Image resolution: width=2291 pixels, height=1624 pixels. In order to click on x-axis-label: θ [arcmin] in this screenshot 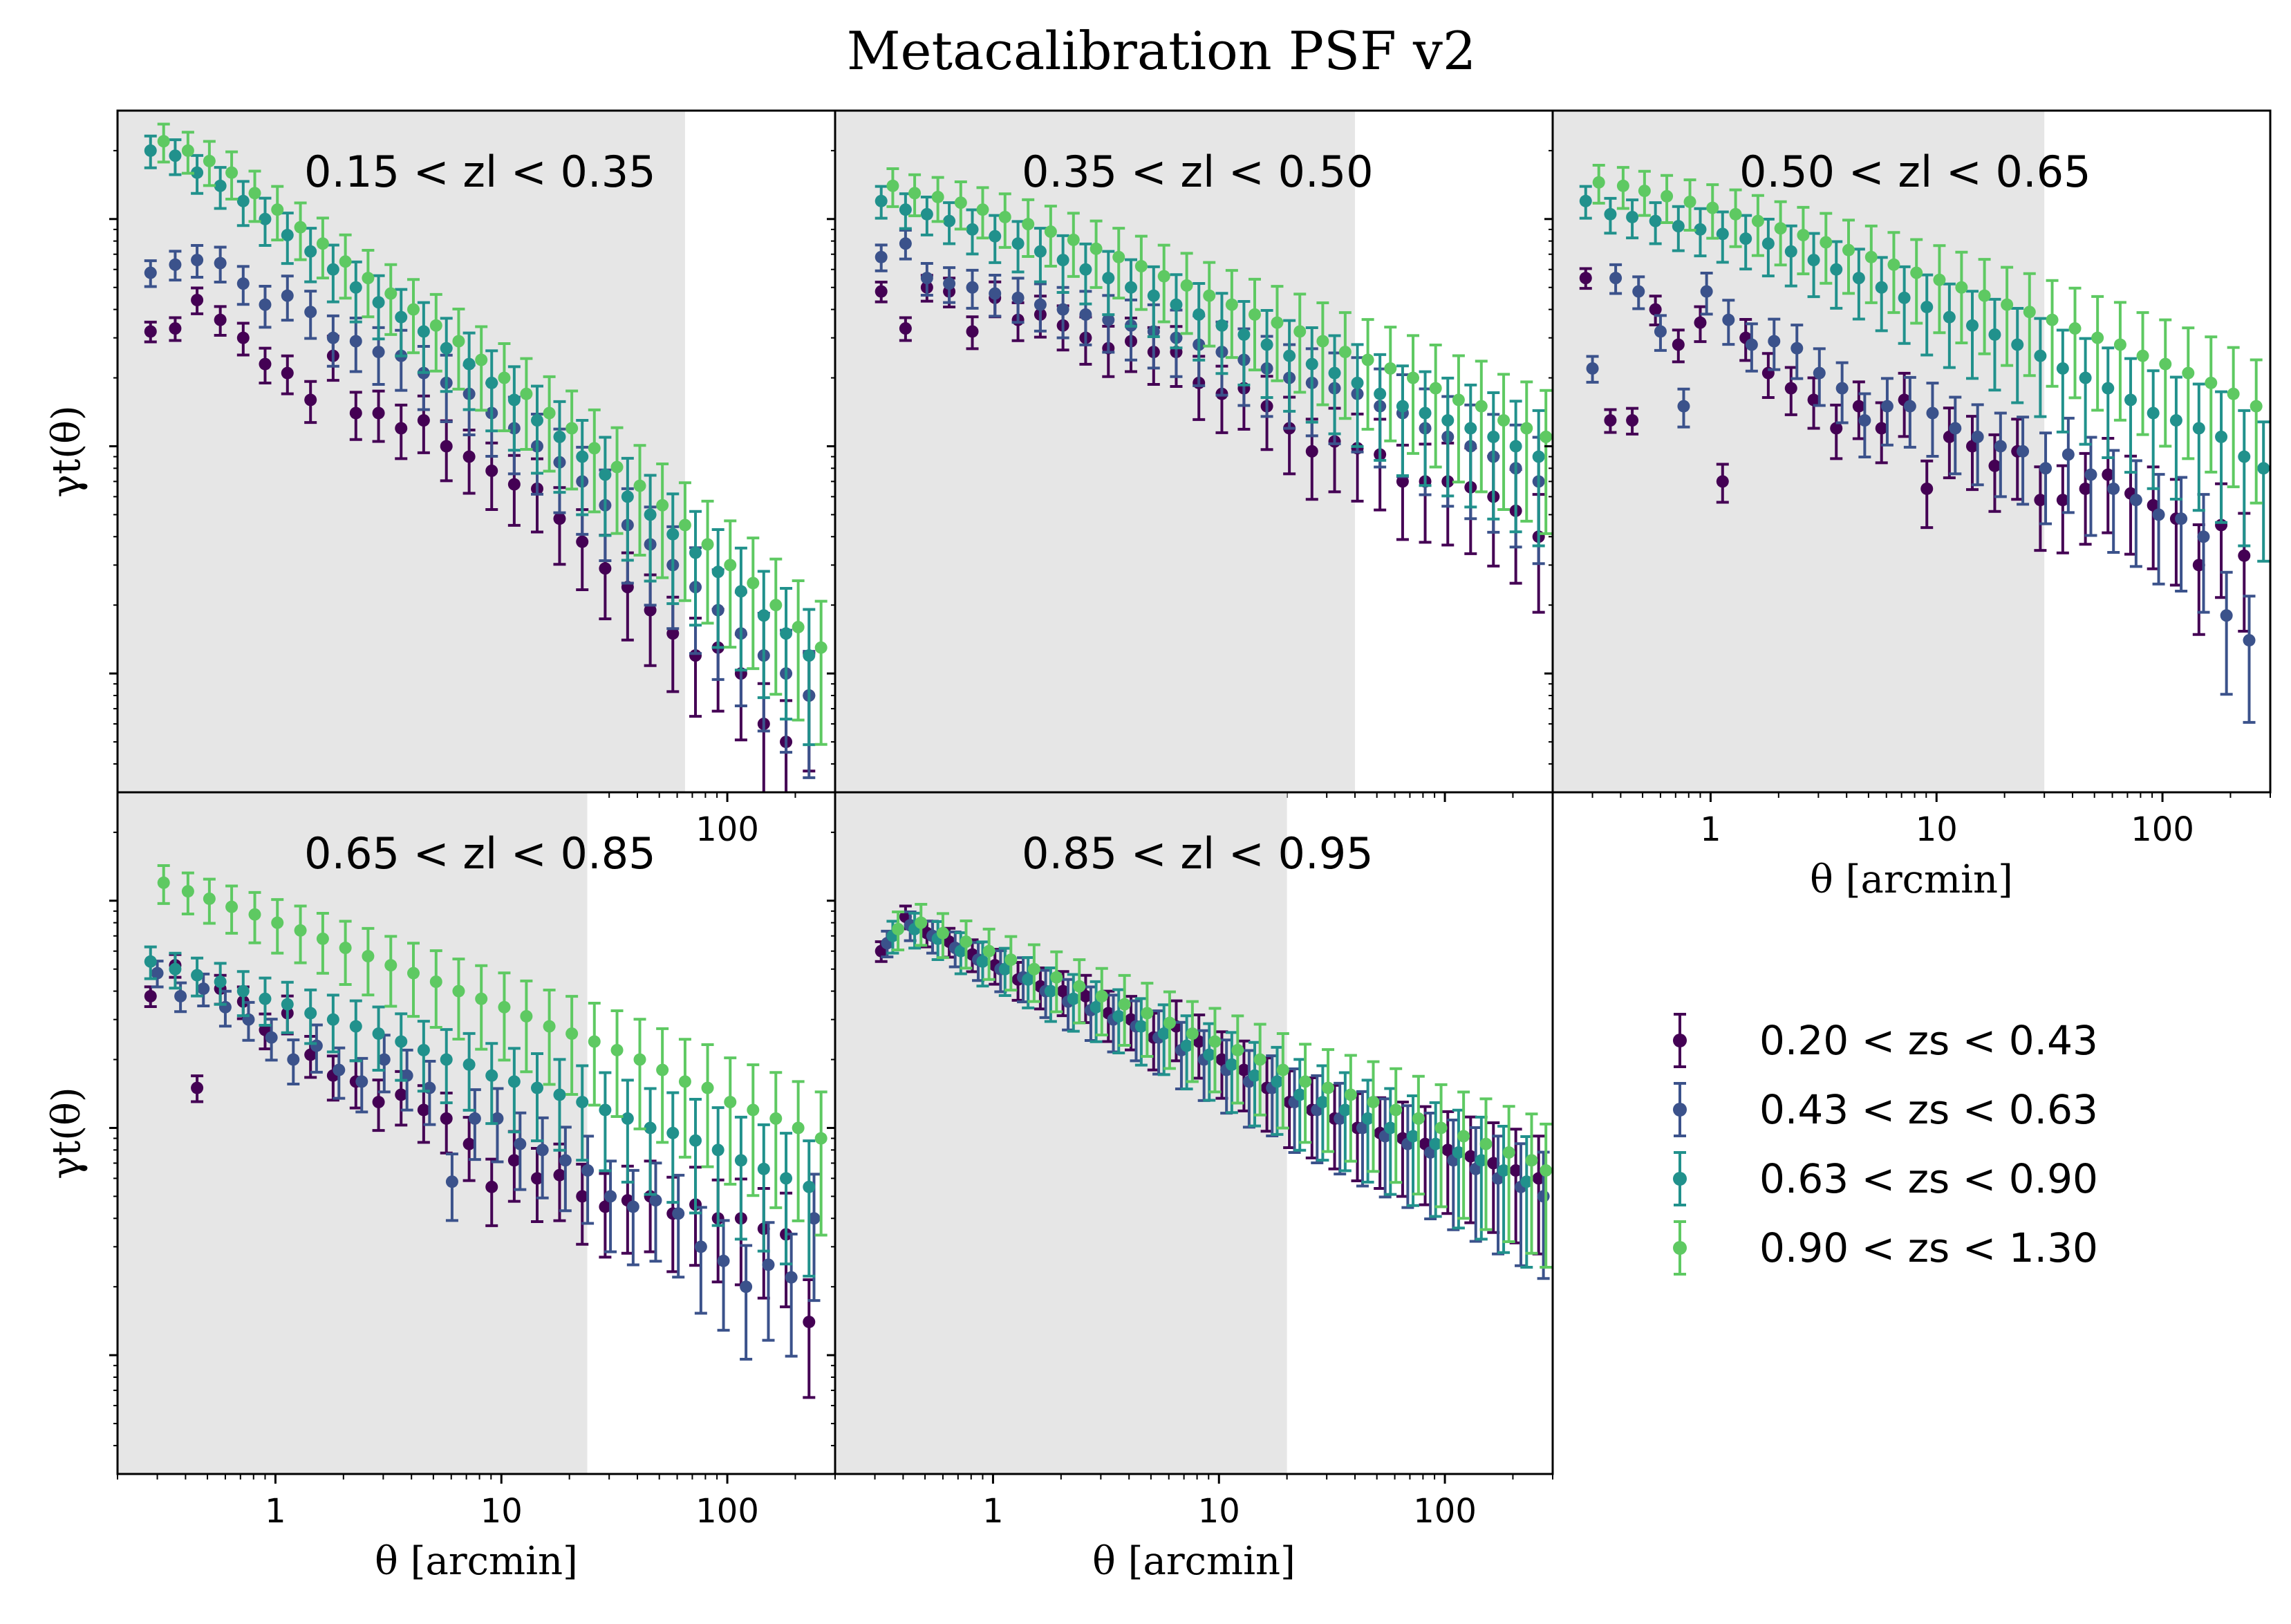, I will do `click(1194, 1561)`.